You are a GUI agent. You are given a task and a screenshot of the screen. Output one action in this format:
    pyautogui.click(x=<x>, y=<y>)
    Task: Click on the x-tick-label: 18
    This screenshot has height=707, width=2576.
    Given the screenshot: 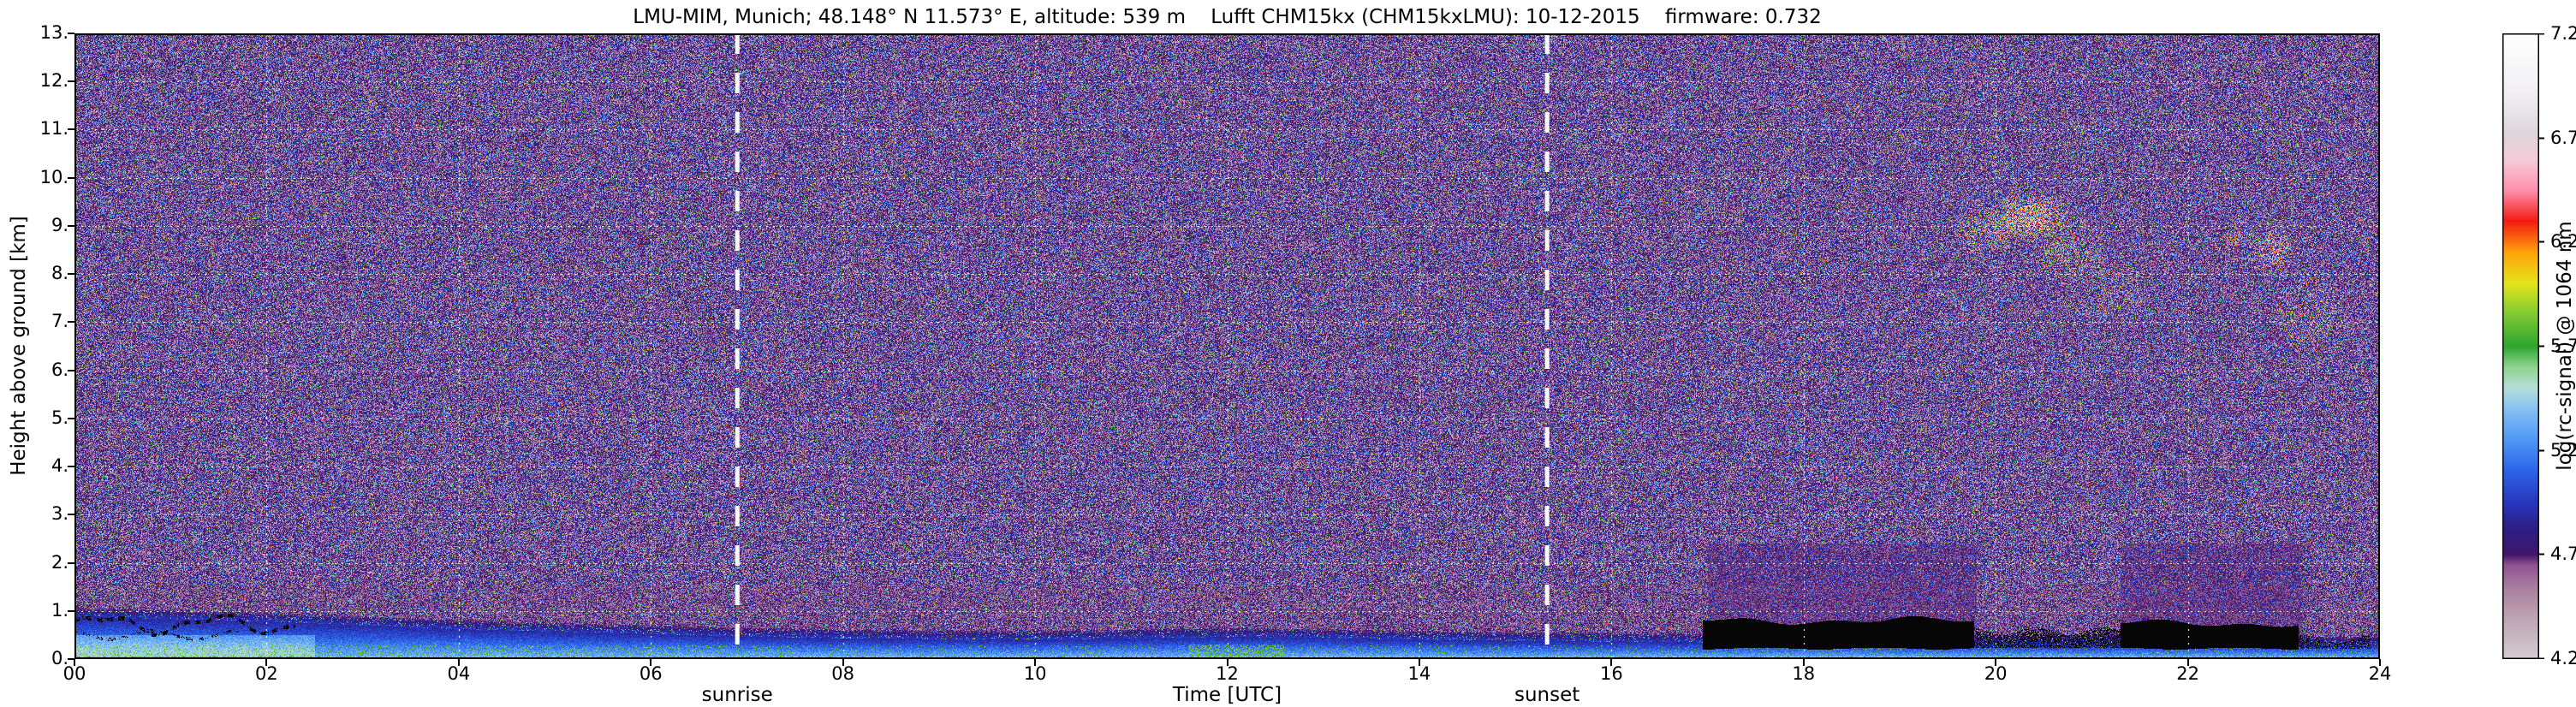 What is the action you would take?
    pyautogui.click(x=1804, y=673)
    